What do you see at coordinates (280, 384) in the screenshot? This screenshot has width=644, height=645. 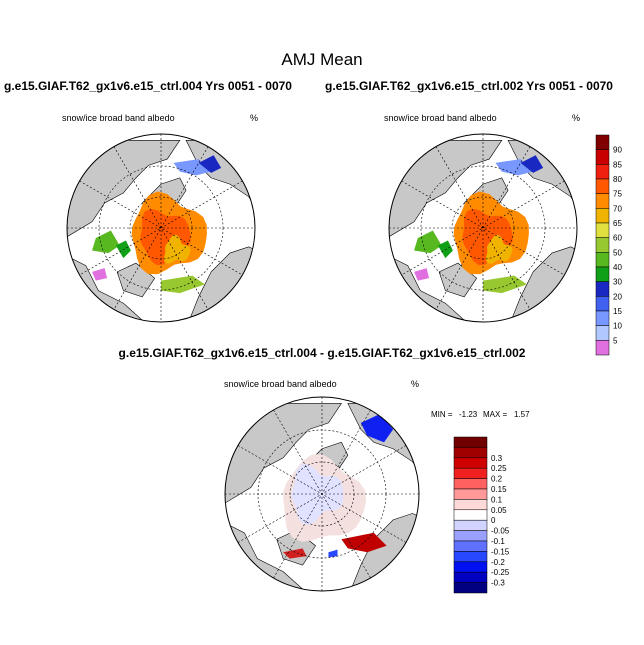 I see `variable-label-diff: snow/ice broad band albedo` at bounding box center [280, 384].